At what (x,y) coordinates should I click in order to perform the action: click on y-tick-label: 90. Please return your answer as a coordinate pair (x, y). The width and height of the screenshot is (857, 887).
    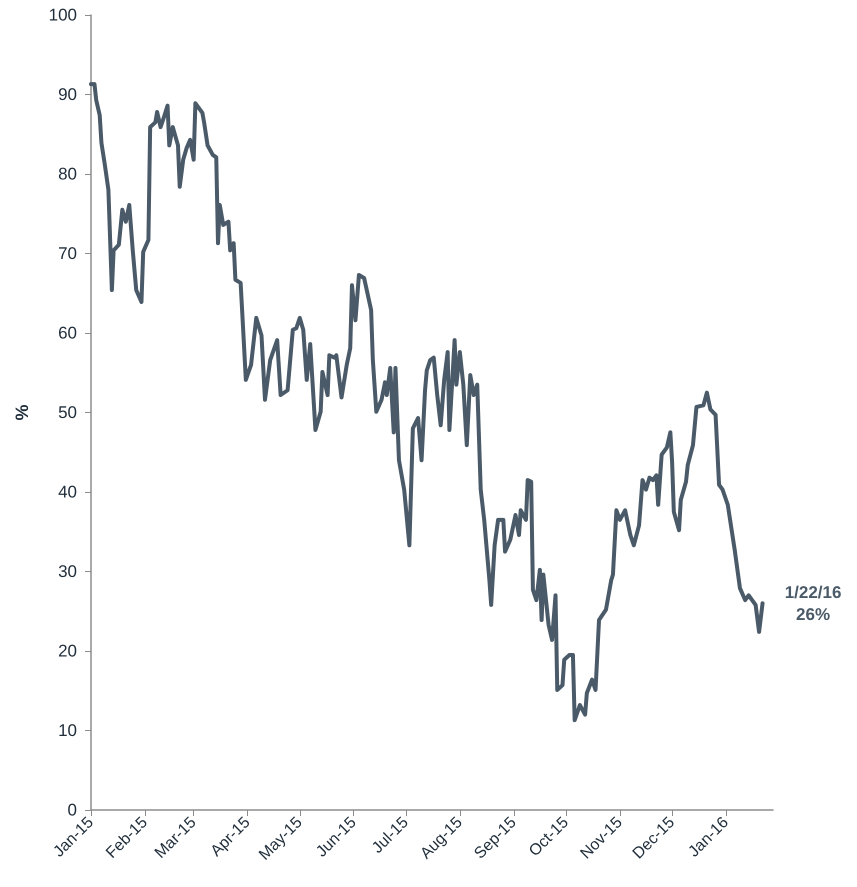
    Looking at the image, I should click on (67, 94).